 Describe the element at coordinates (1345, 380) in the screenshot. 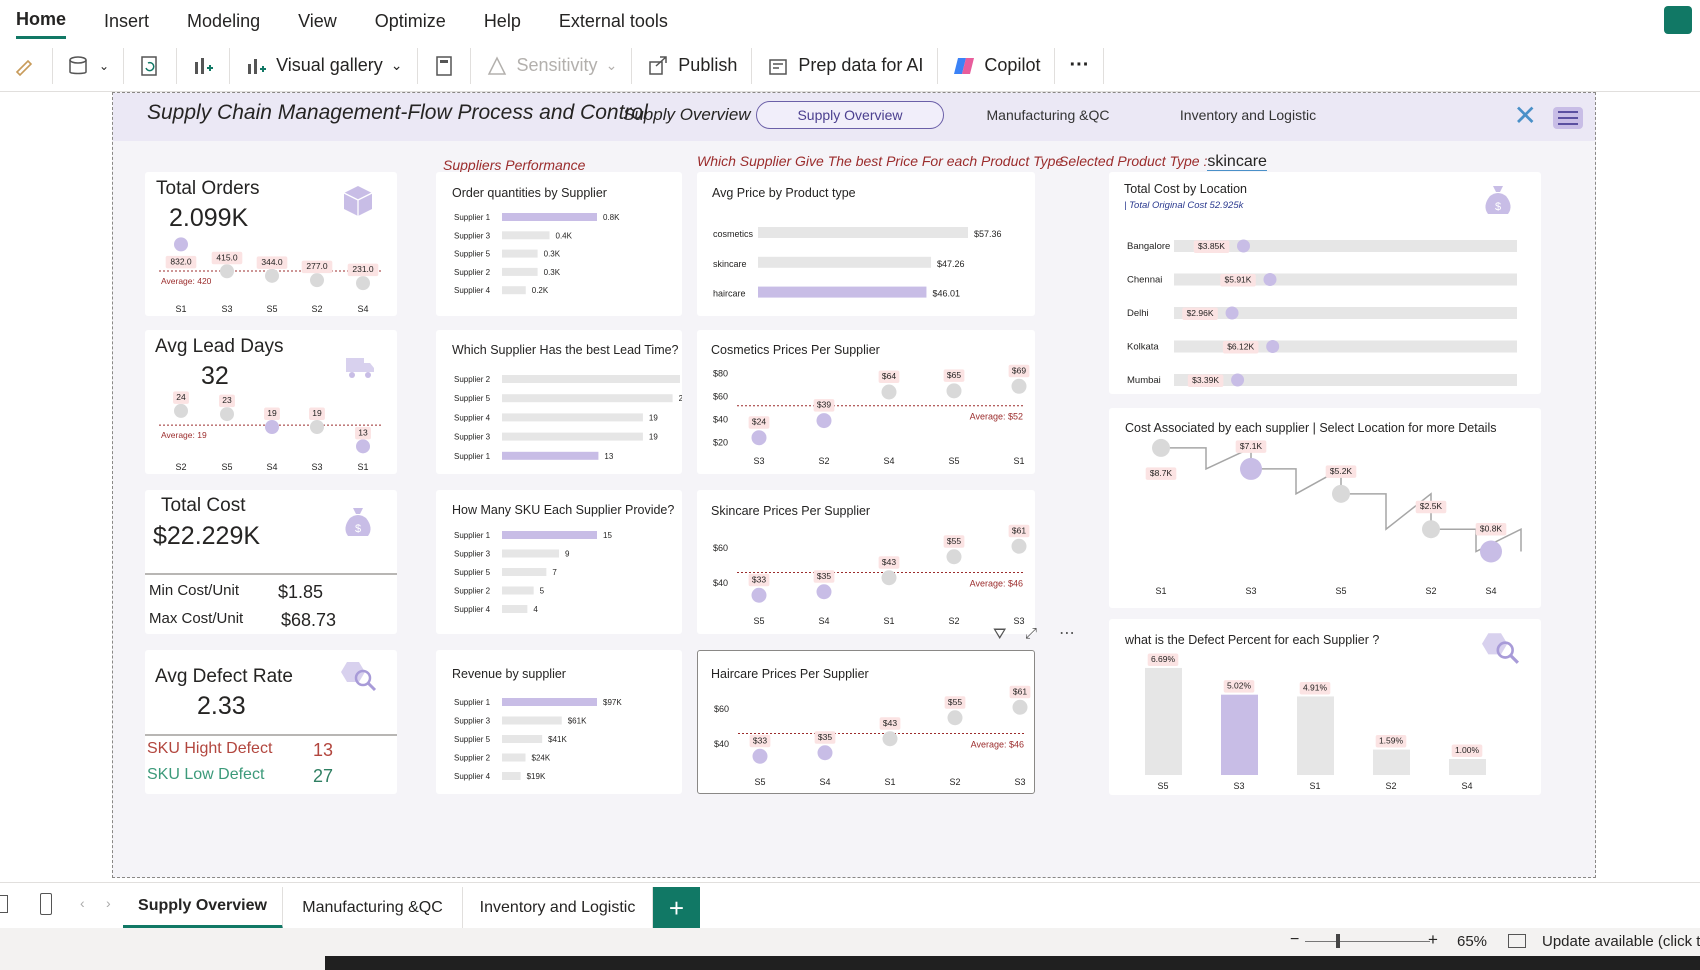

I see `bar-track` at that location.